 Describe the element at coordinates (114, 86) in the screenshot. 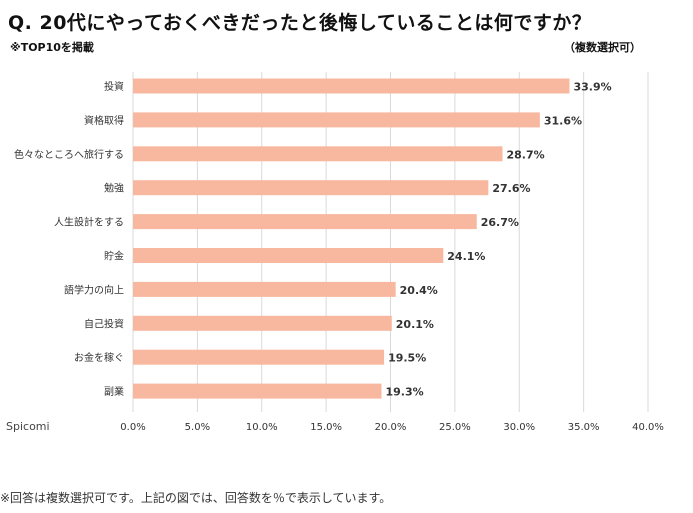

I see `category-label: 投資` at that location.